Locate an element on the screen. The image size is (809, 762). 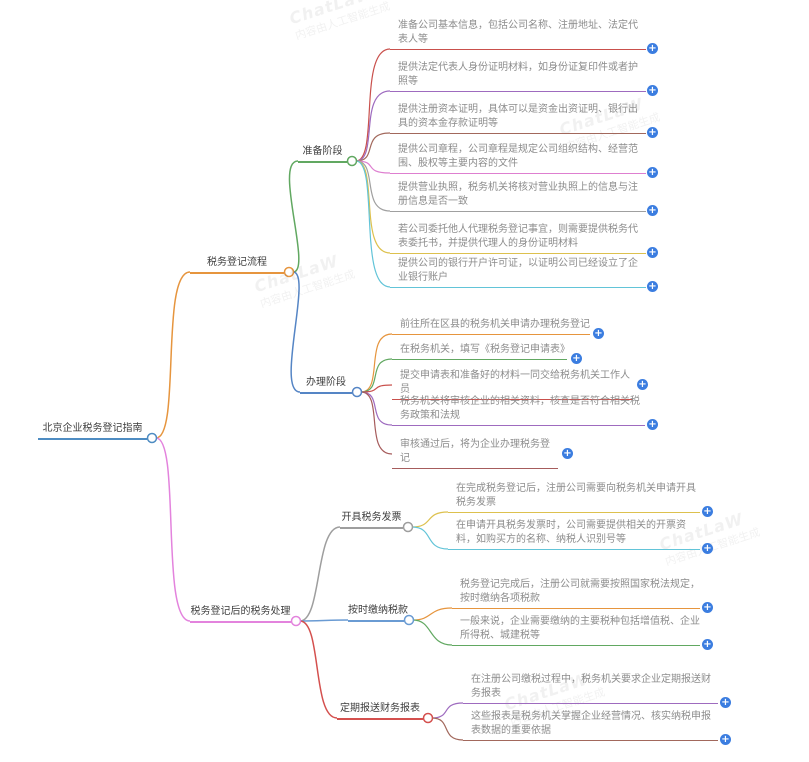
leaf-text: 前往所在区县的税务机关申请办理税务登记 is located at coordinates (495, 324).